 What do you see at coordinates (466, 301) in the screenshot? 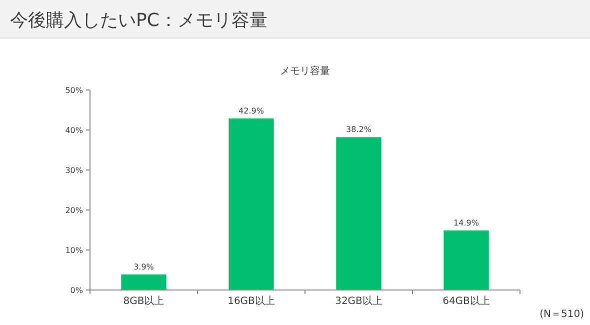
I see `x-tick-label: 64GB以上` at bounding box center [466, 301].